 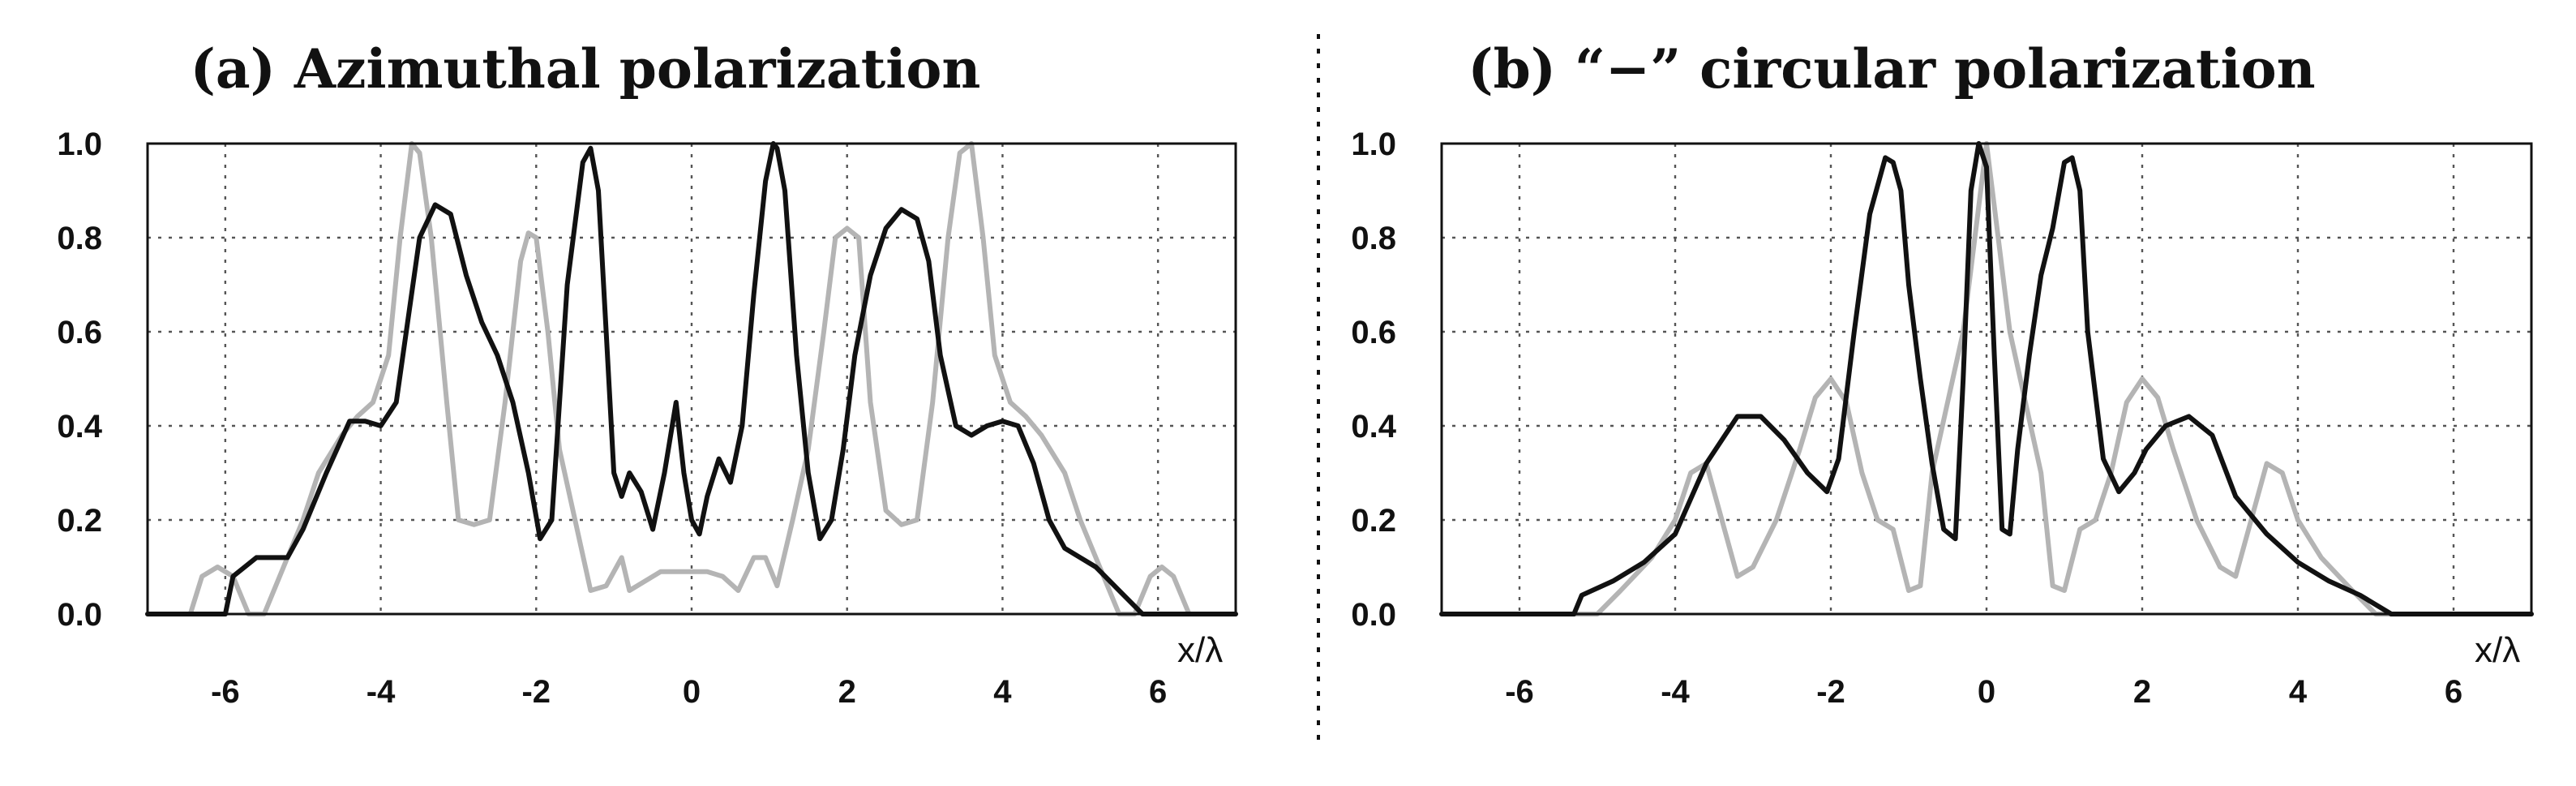 What do you see at coordinates (79, 144) in the screenshot?
I see `panel-a-ytick-label: 1.0` at bounding box center [79, 144].